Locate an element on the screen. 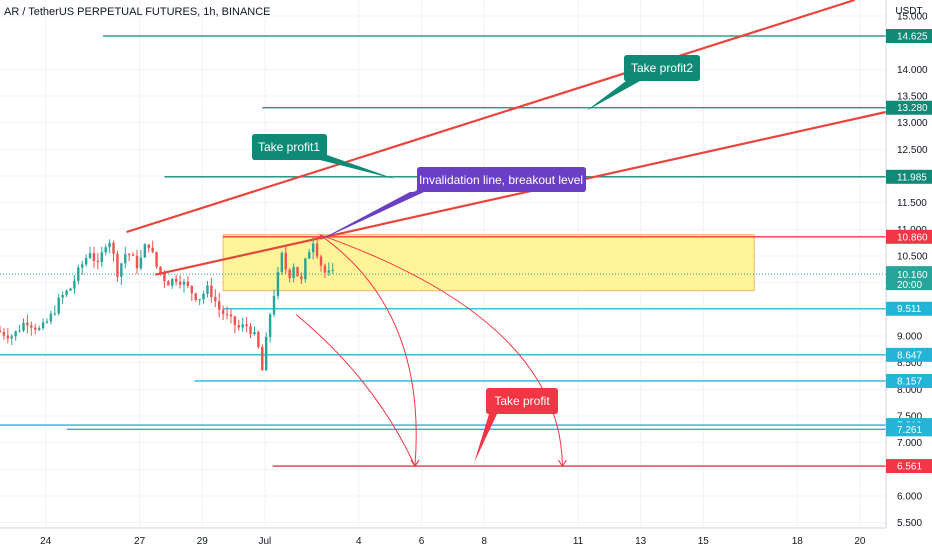 The height and width of the screenshot is (550, 932). level-badge-text: 13.280 is located at coordinates (912, 108).